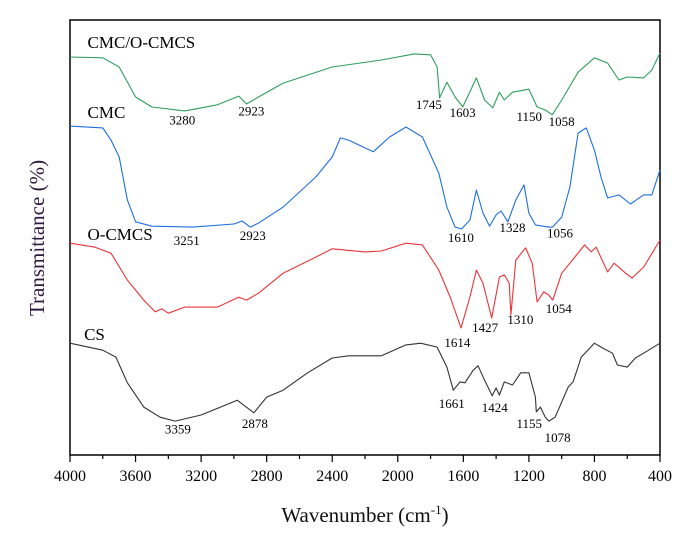 The width and height of the screenshot is (687, 538). I want to click on x-tick-label: 4000, so click(70, 476).